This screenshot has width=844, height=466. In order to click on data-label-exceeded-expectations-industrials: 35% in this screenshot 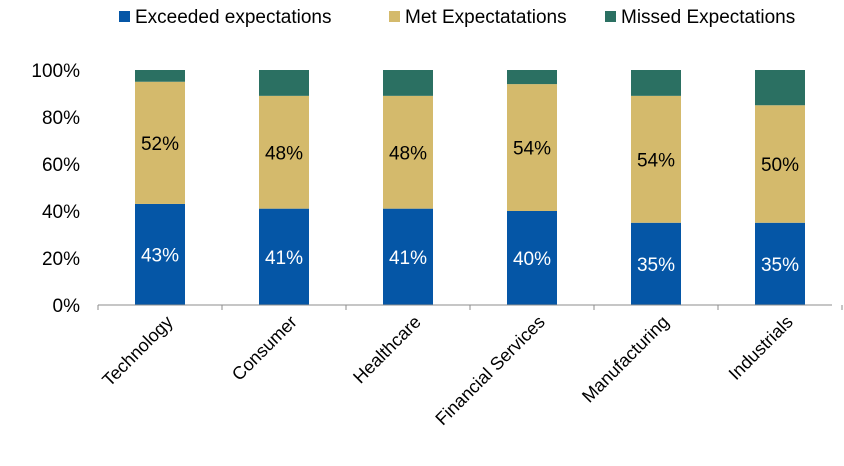, I will do `click(780, 265)`.